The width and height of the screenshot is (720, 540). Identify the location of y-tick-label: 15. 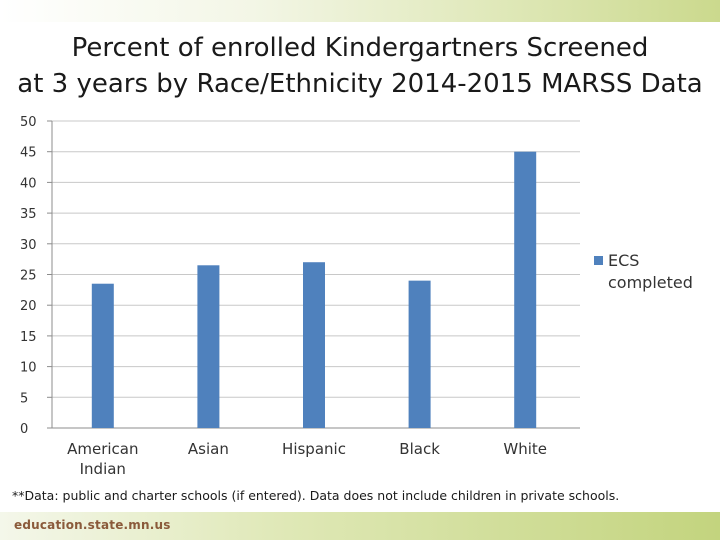
(28, 337).